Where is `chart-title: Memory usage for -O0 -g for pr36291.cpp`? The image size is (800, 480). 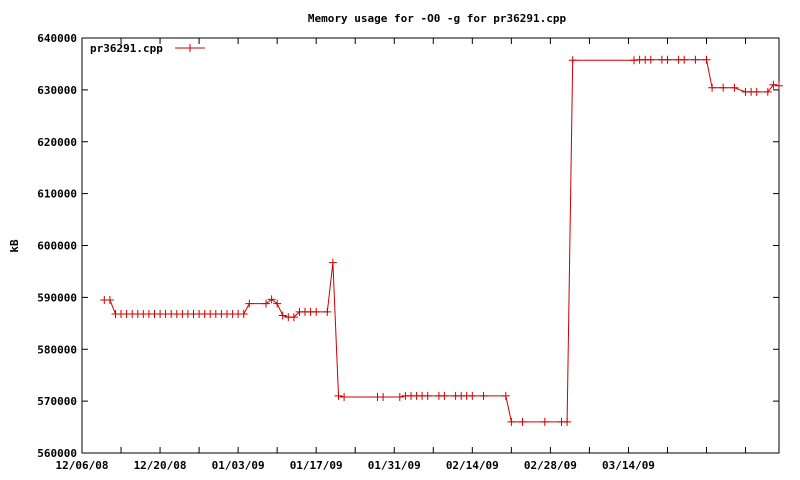
chart-title: Memory usage for -O0 -g for pr36291.cpp is located at coordinates (437, 18).